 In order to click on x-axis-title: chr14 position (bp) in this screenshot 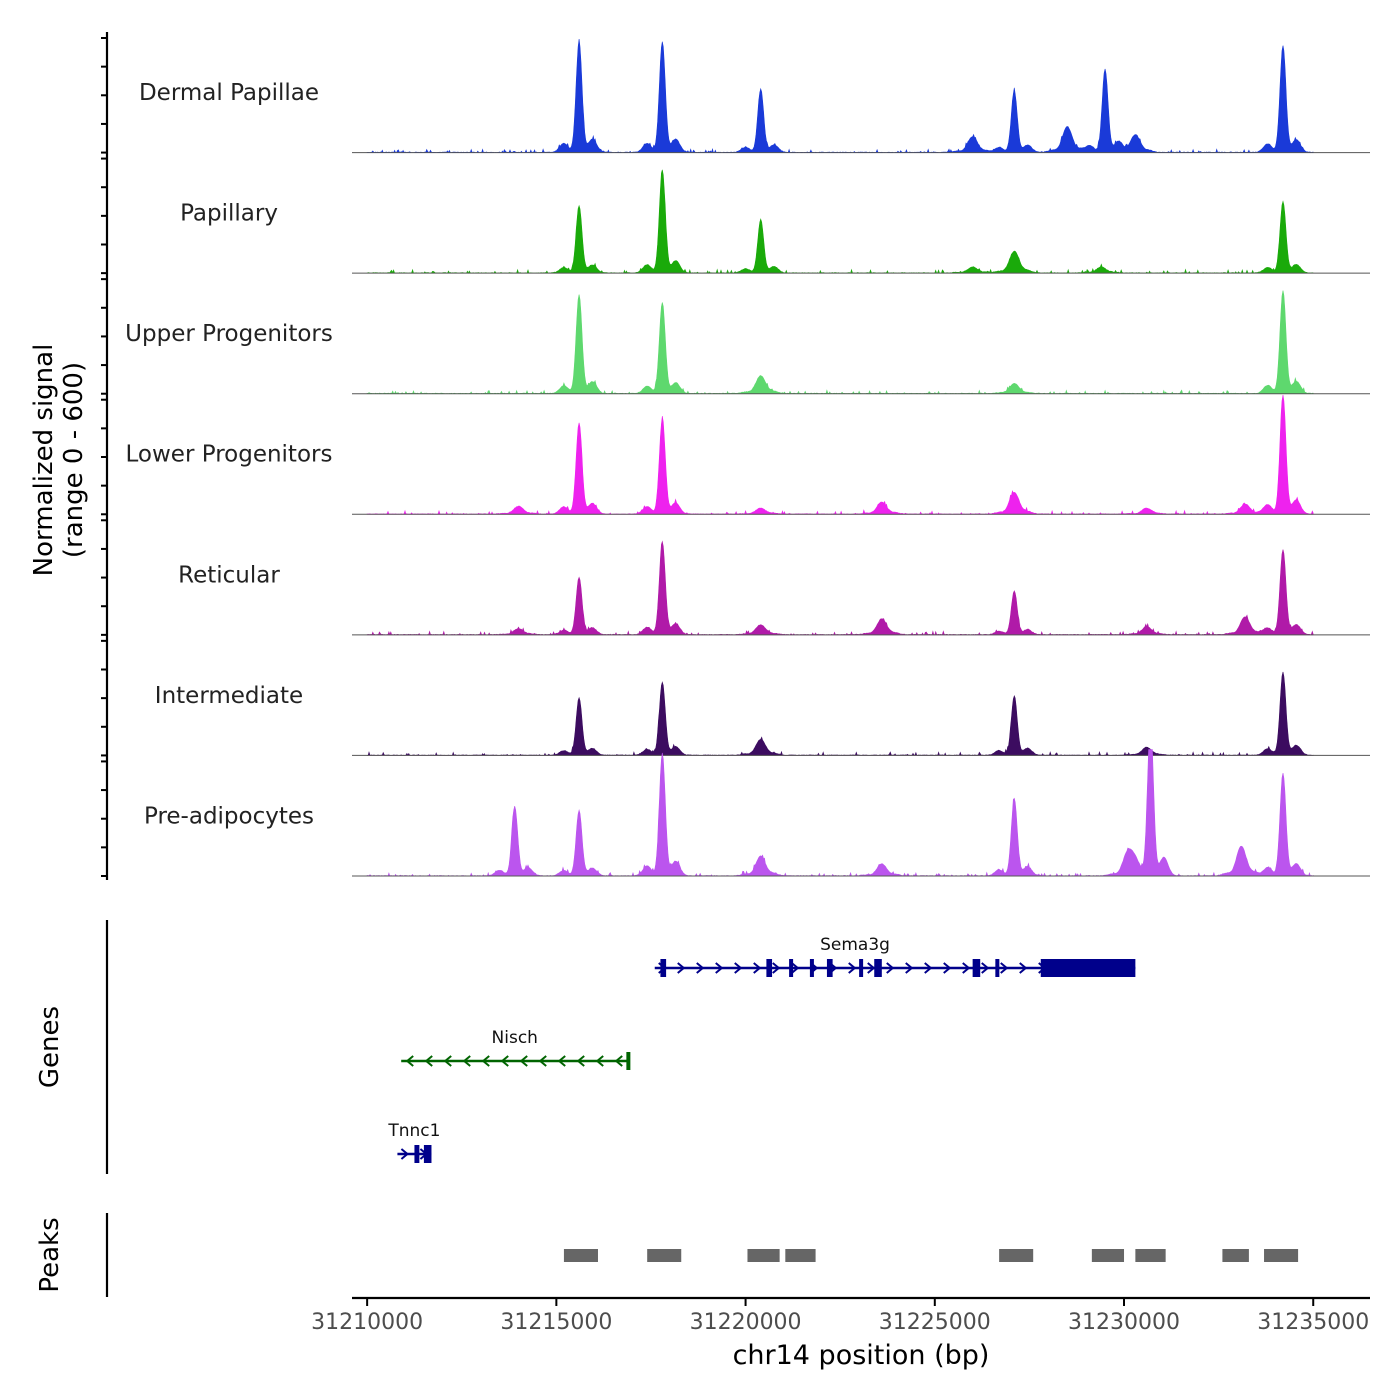, I will do `click(861, 1355)`.